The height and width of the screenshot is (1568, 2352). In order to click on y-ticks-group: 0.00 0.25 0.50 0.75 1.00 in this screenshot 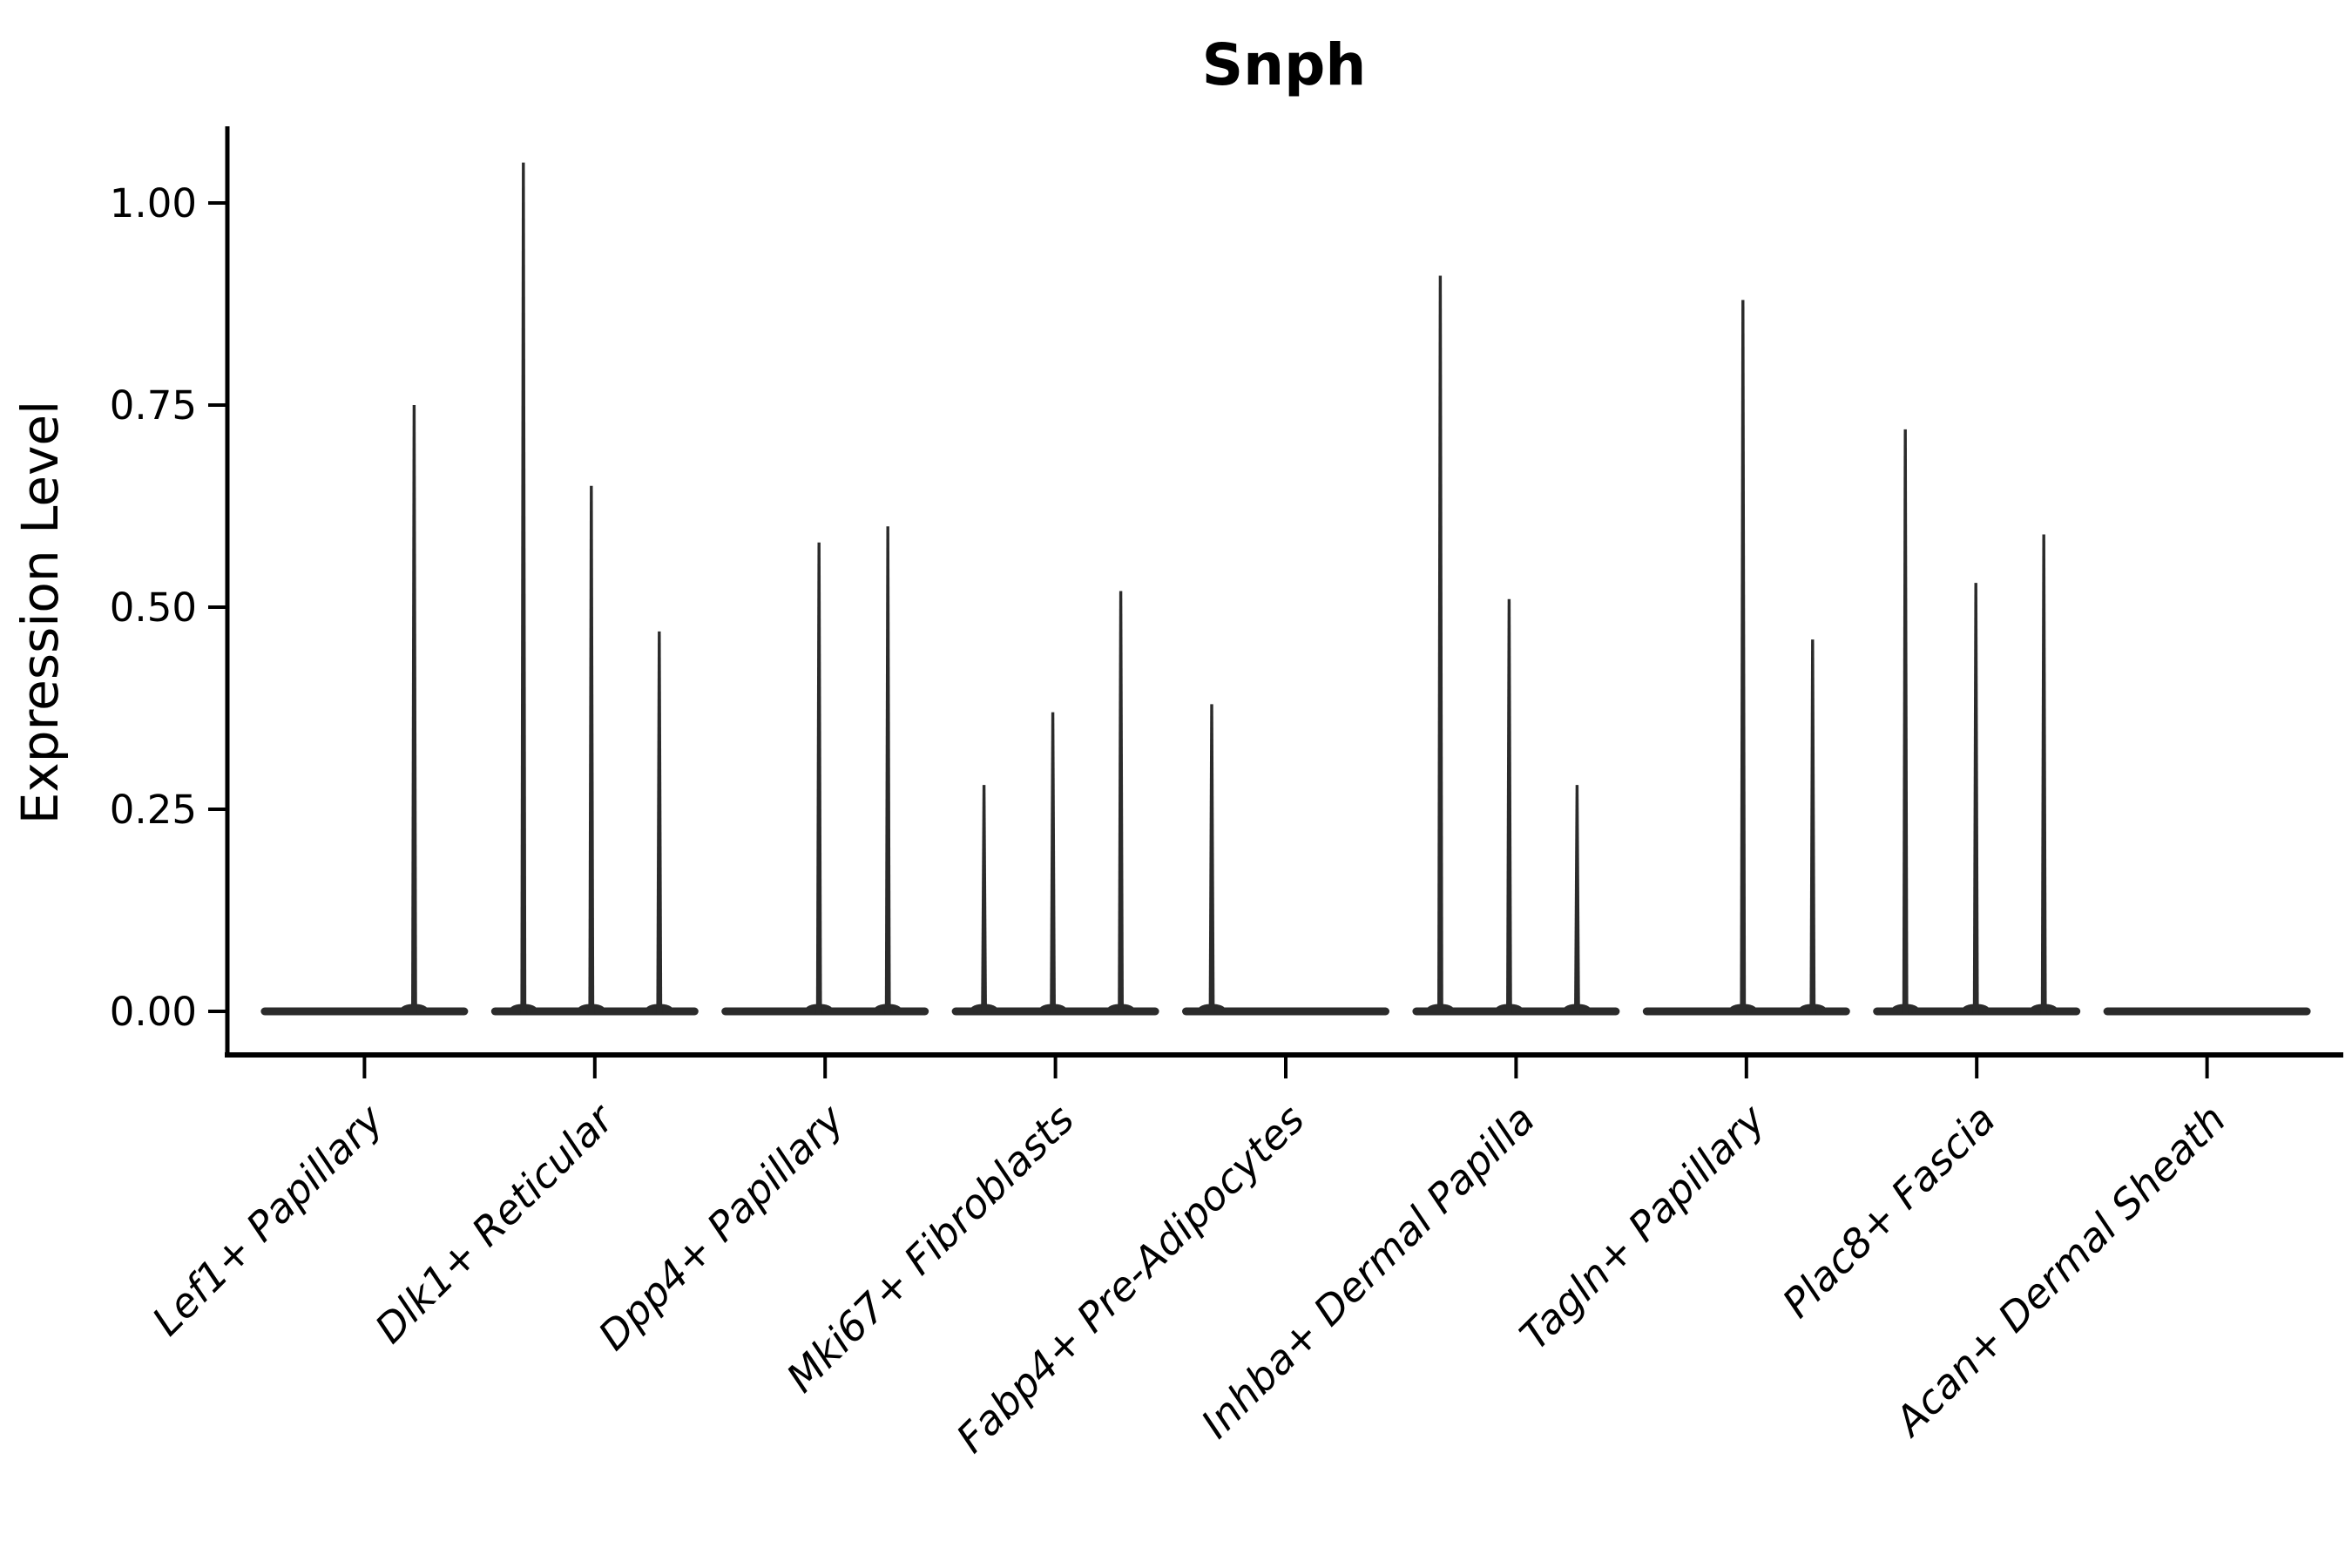, I will do `click(168, 608)`.